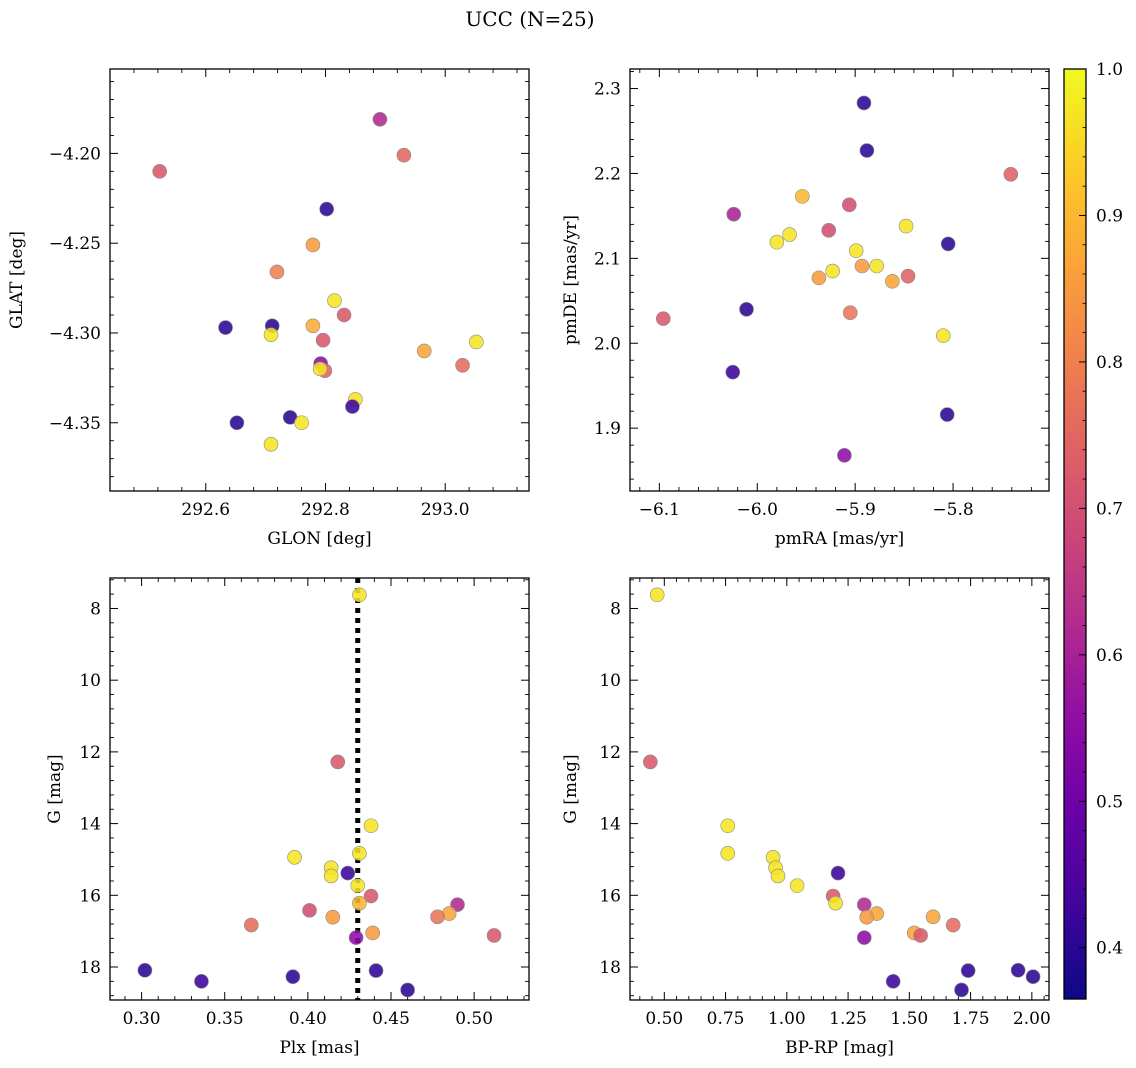 The image size is (1136, 1068). What do you see at coordinates (75, 154) in the screenshot?
I see `y-tick-label: −4.20` at bounding box center [75, 154].